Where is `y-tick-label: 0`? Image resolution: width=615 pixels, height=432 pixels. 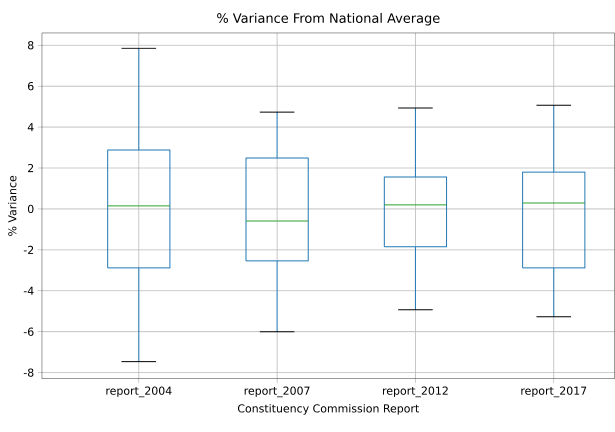
y-tick-label: 0 is located at coordinates (31, 209).